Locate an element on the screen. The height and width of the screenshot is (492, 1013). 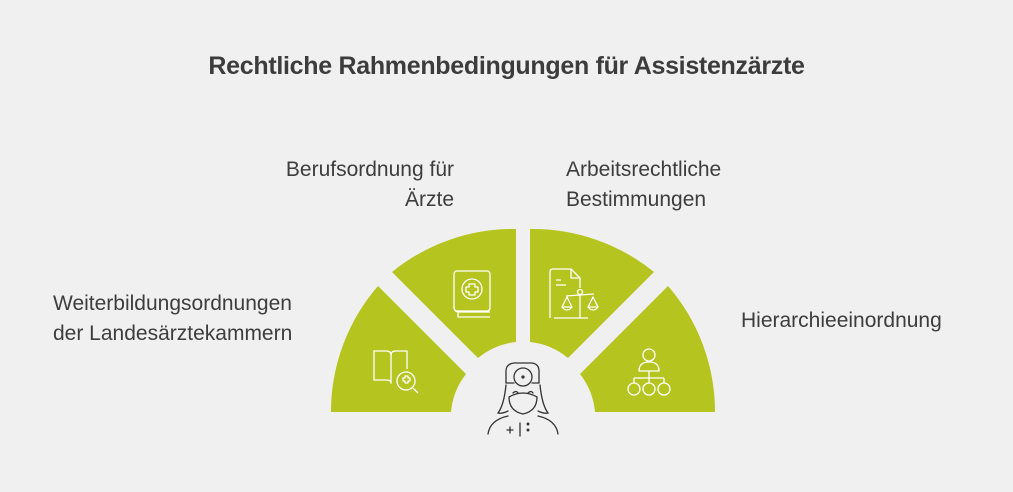
label-line: Berufsordnung für is located at coordinates (369, 169).